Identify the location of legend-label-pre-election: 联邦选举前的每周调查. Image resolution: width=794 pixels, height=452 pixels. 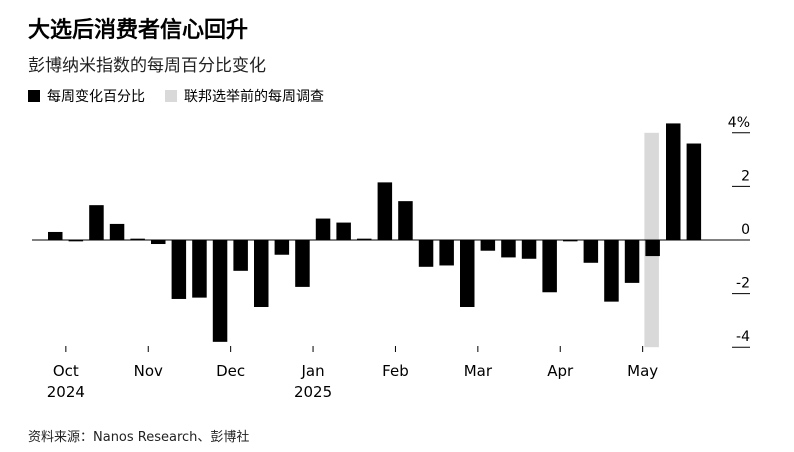
(254, 97).